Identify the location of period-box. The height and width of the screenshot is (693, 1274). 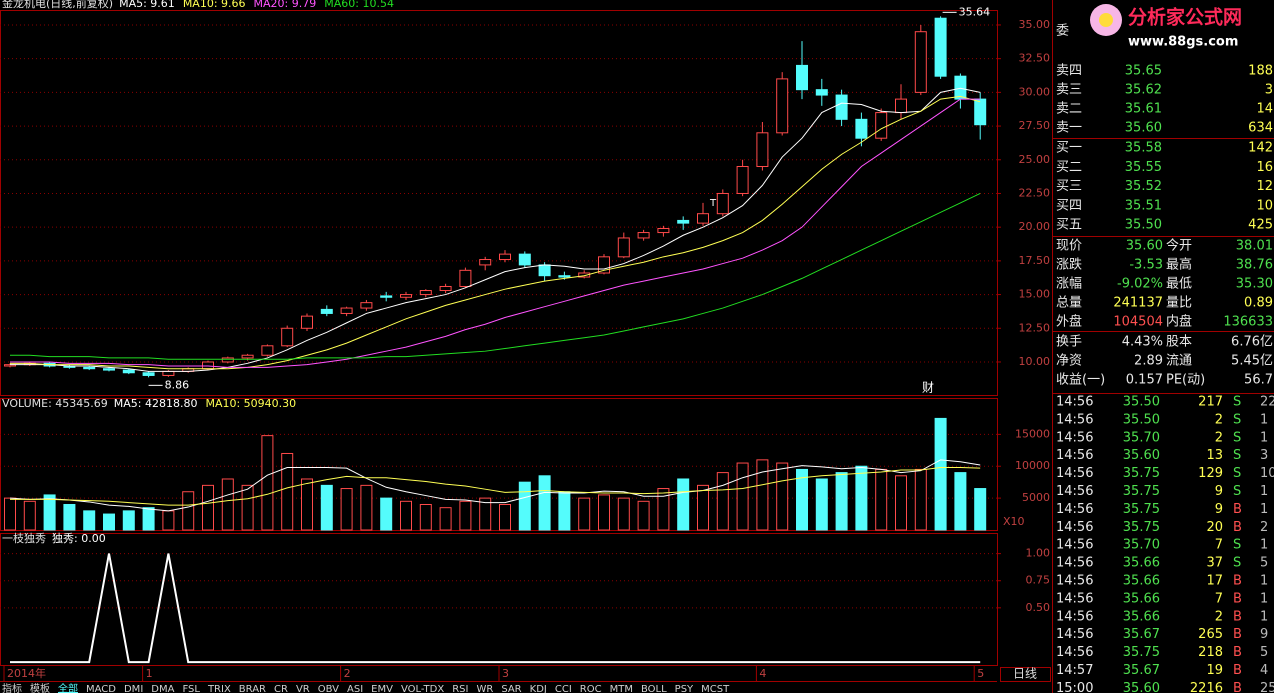
(1025, 674).